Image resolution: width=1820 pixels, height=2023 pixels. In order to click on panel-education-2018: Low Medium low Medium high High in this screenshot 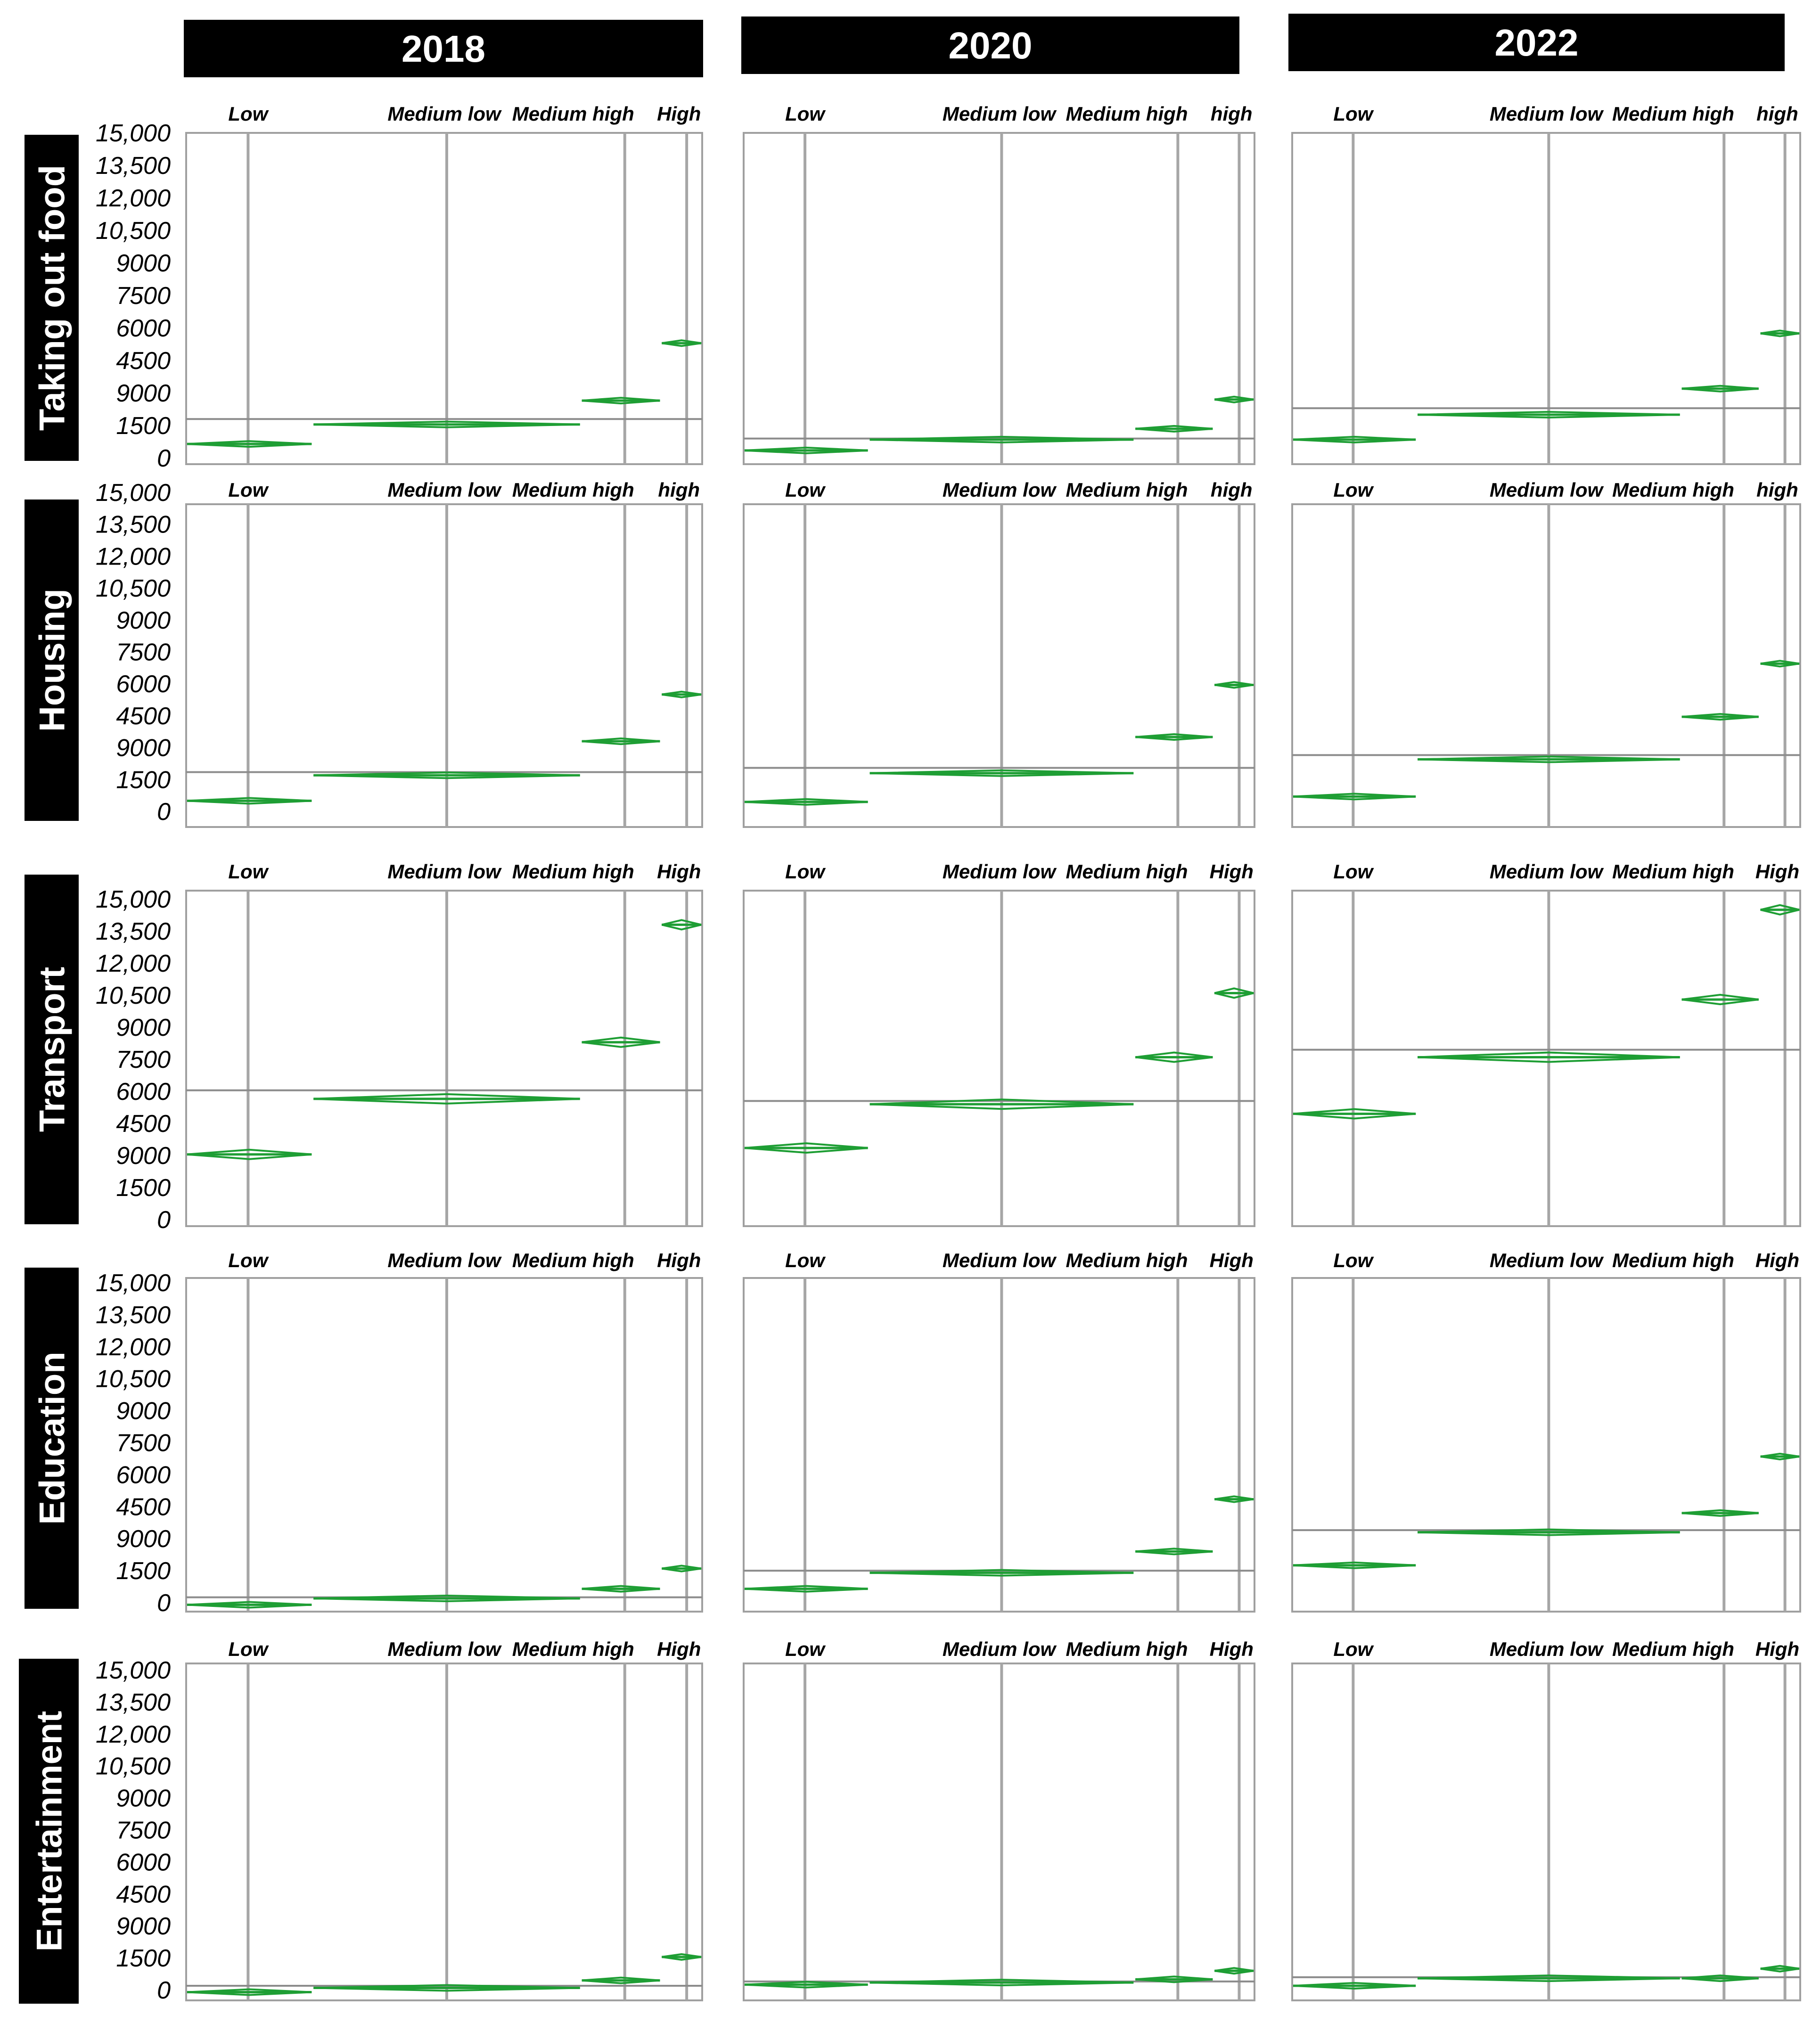, I will do `click(444, 1431)`.